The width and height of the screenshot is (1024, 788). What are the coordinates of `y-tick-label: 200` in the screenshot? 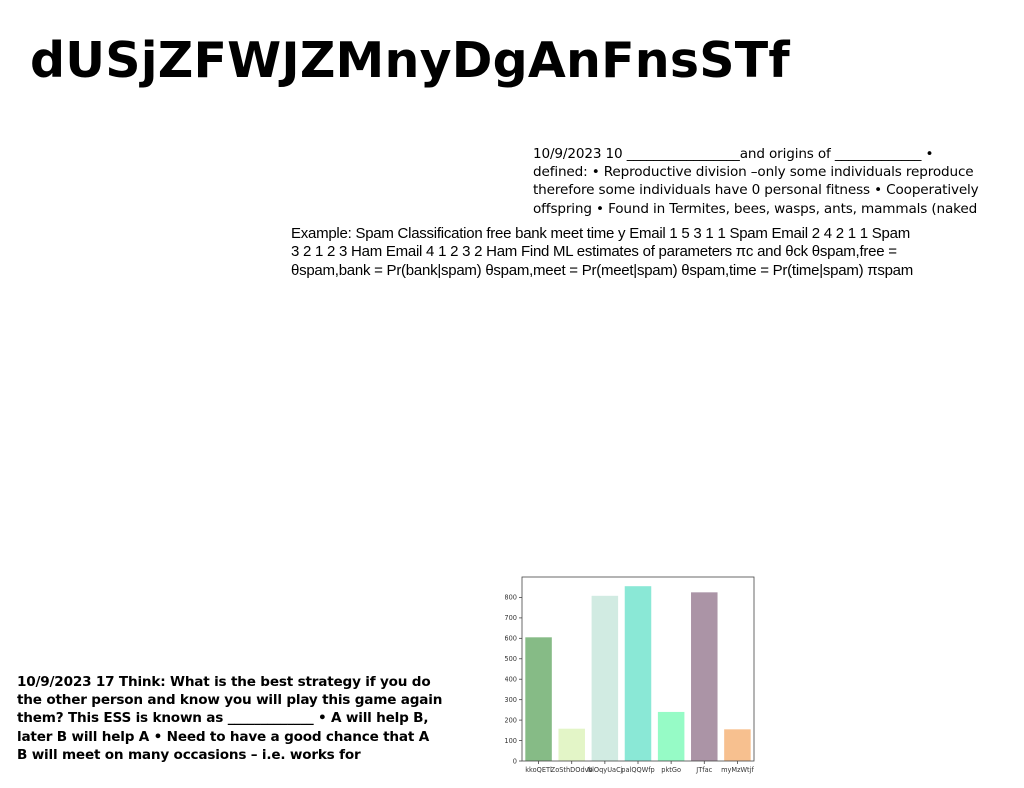 It's located at (511, 720).